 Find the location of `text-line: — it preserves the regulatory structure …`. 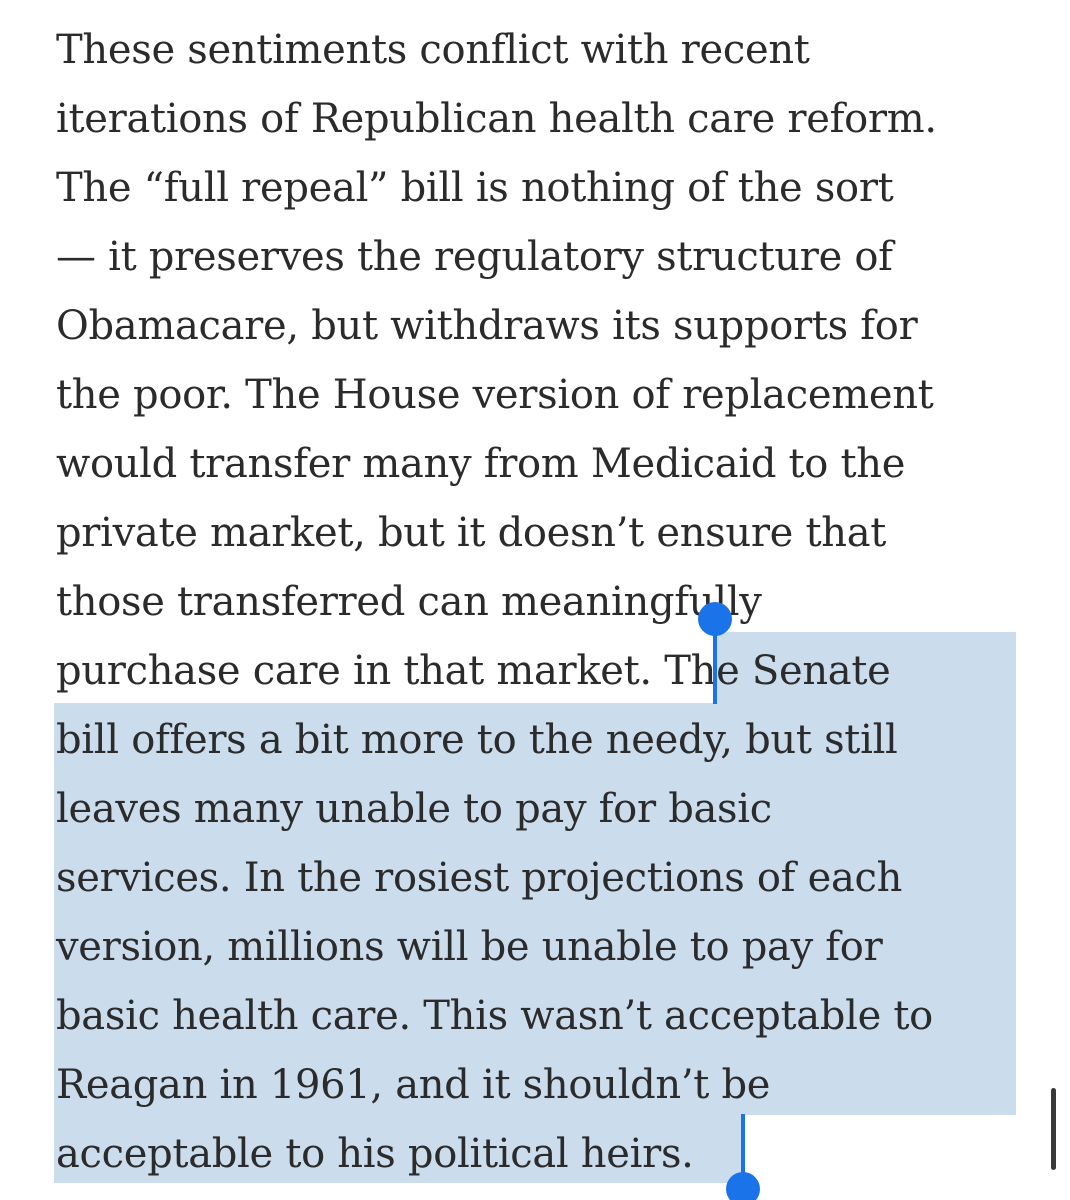

text-line: — it preserves the regulatory structure … is located at coordinates (474, 257).